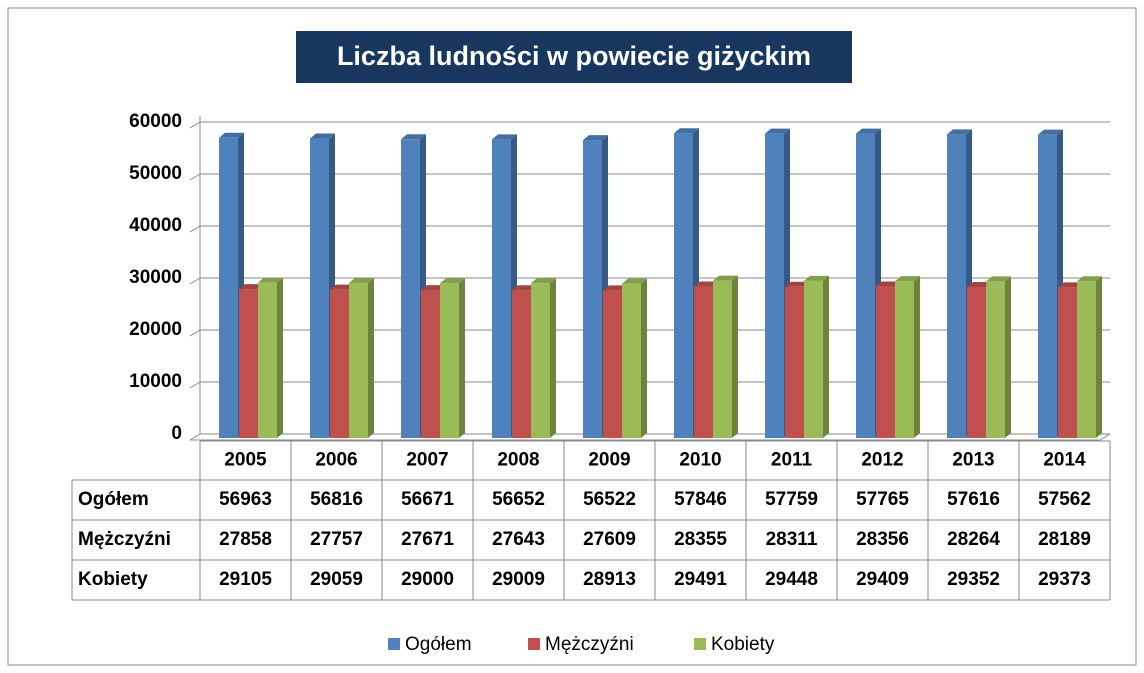  I want to click on table-row-label: Ogółem, so click(113, 499).